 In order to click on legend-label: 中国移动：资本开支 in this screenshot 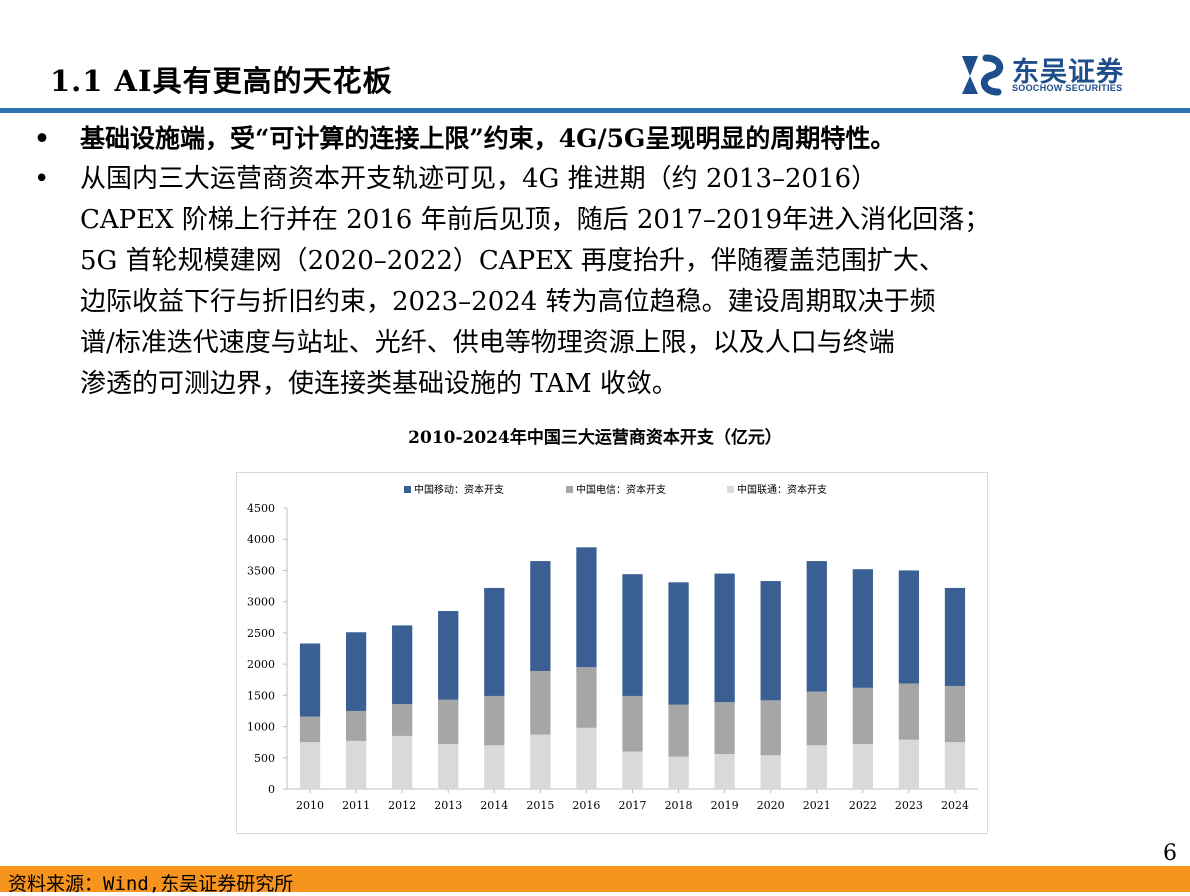, I will do `click(459, 489)`.